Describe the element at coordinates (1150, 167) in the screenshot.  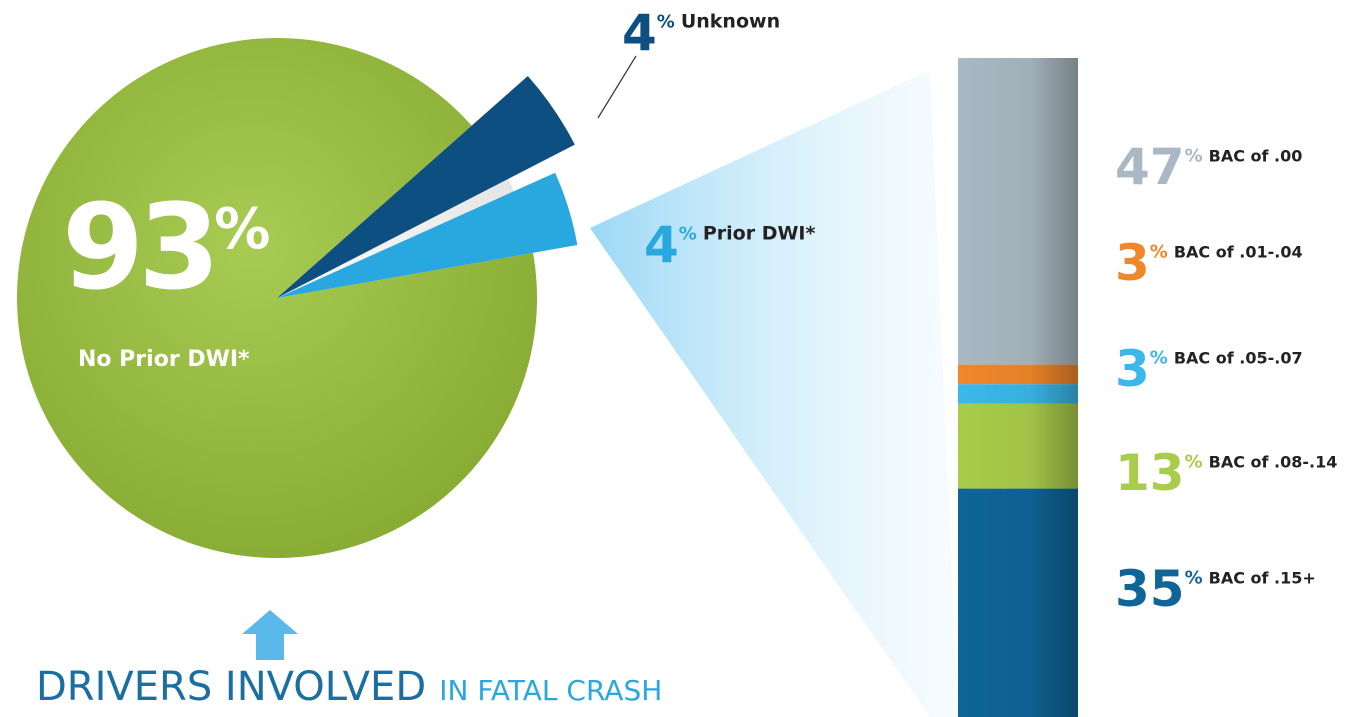
I see `value-number: 47` at that location.